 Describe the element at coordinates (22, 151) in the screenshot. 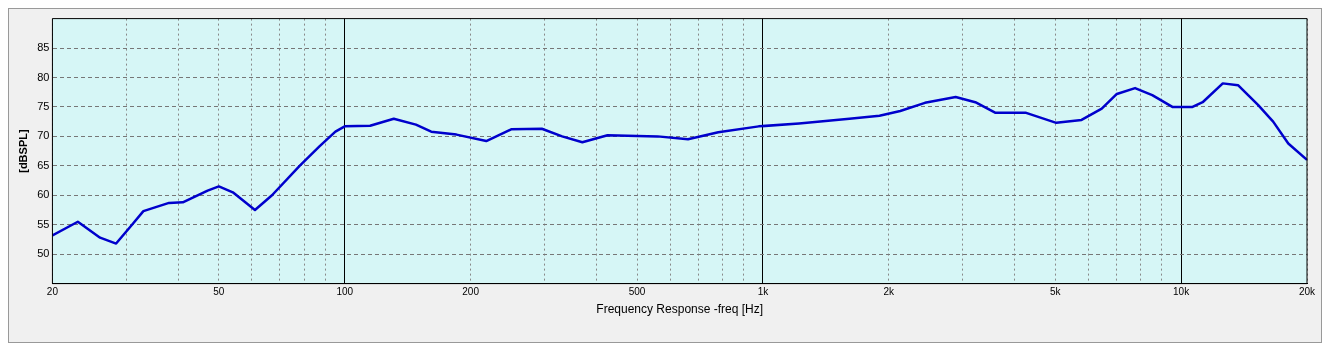

I see `y-axis-title: [dBSPL]` at that location.